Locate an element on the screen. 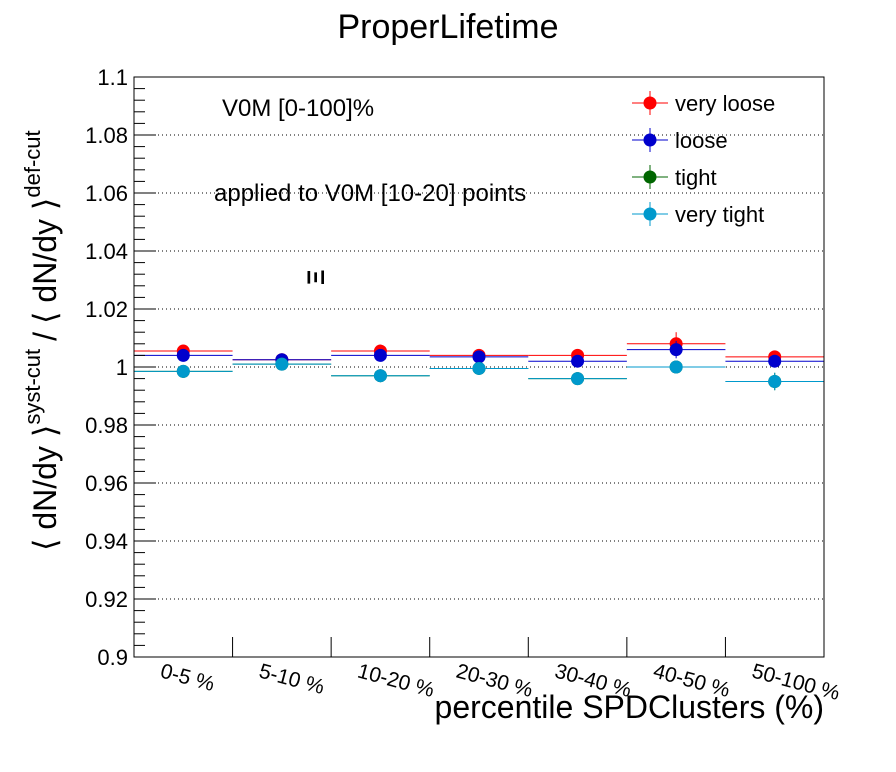  y-tick-label: 1.06 is located at coordinates (106, 193).